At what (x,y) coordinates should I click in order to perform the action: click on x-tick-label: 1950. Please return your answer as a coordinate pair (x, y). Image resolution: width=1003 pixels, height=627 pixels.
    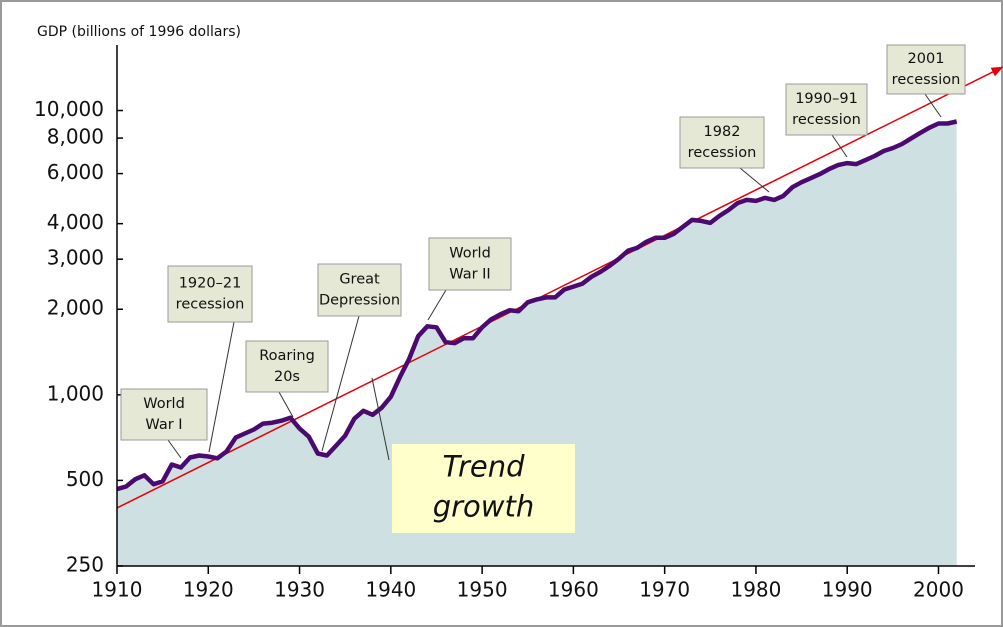
    Looking at the image, I should click on (482, 590).